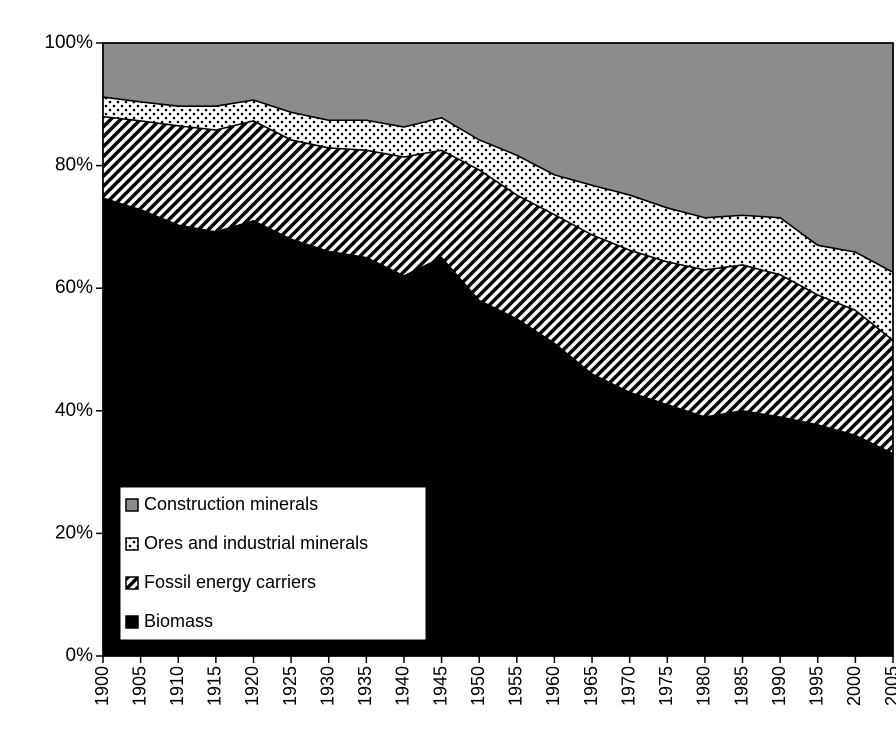 This screenshot has width=896, height=729. I want to click on x-tick-label: 1905, so click(139, 686).